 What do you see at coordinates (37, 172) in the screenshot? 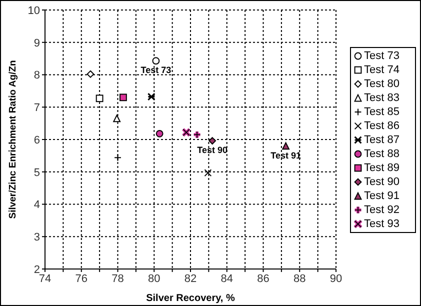
I see `y-tick-label: 5` at bounding box center [37, 172].